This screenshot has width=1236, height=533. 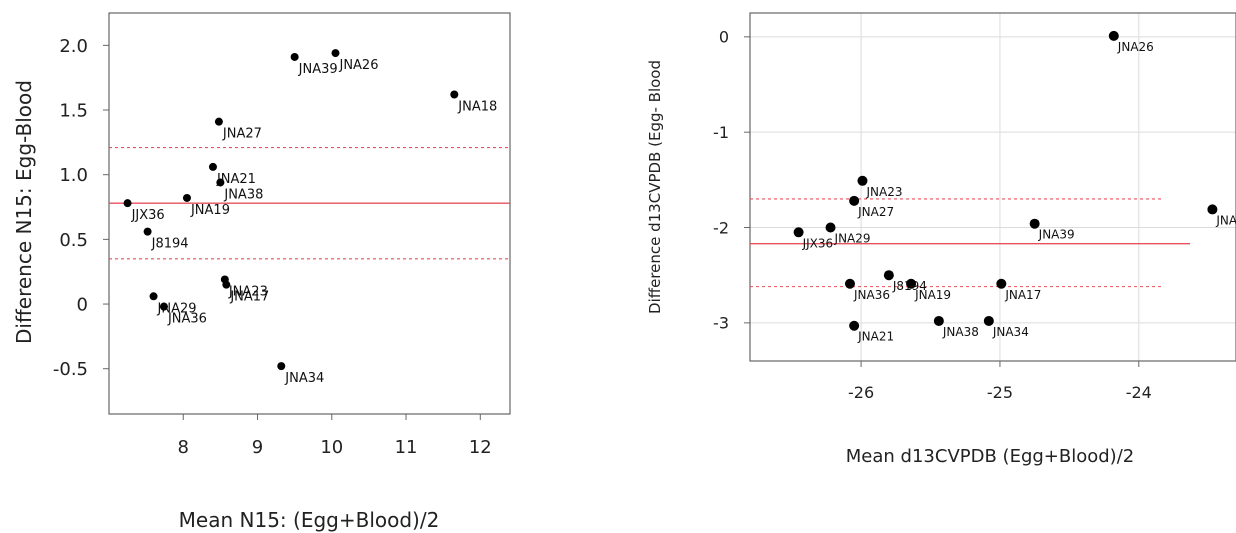 What do you see at coordinates (73, 175) in the screenshot?
I see `nitrogen-ytick-label-3: 1.0` at bounding box center [73, 175].